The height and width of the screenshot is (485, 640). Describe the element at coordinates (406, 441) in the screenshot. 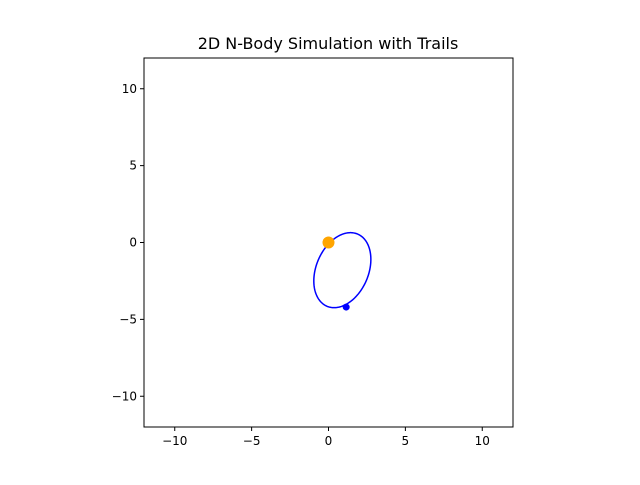

I see `x-tick-label: 5` at that location.